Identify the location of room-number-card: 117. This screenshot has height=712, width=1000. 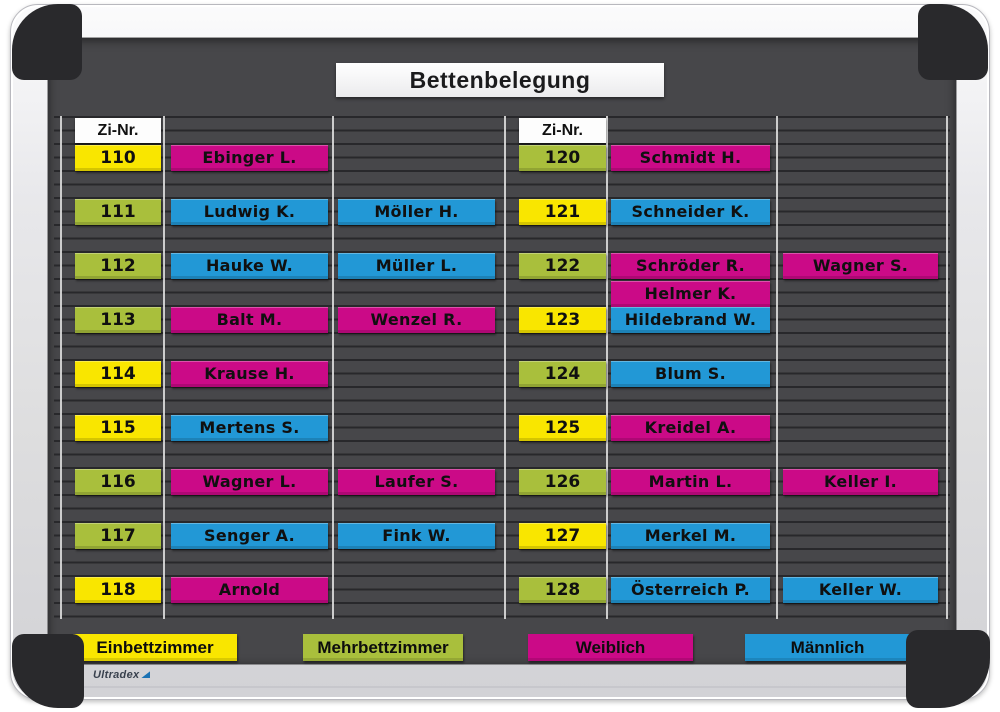
(118, 536).